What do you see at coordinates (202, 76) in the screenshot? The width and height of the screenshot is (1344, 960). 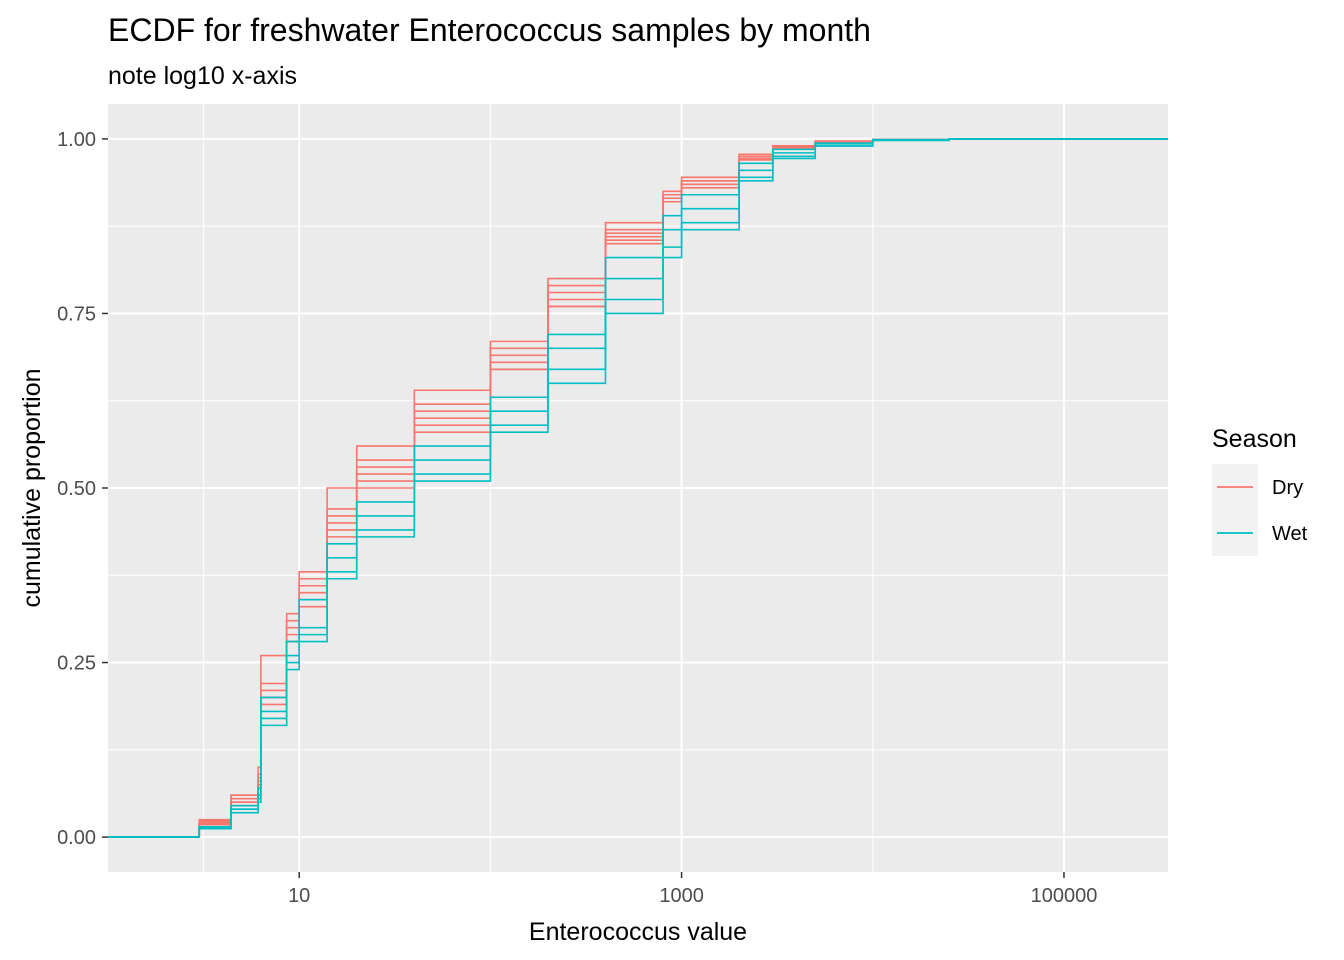 I see `chart-subtitle: note log10 x-axis` at bounding box center [202, 76].